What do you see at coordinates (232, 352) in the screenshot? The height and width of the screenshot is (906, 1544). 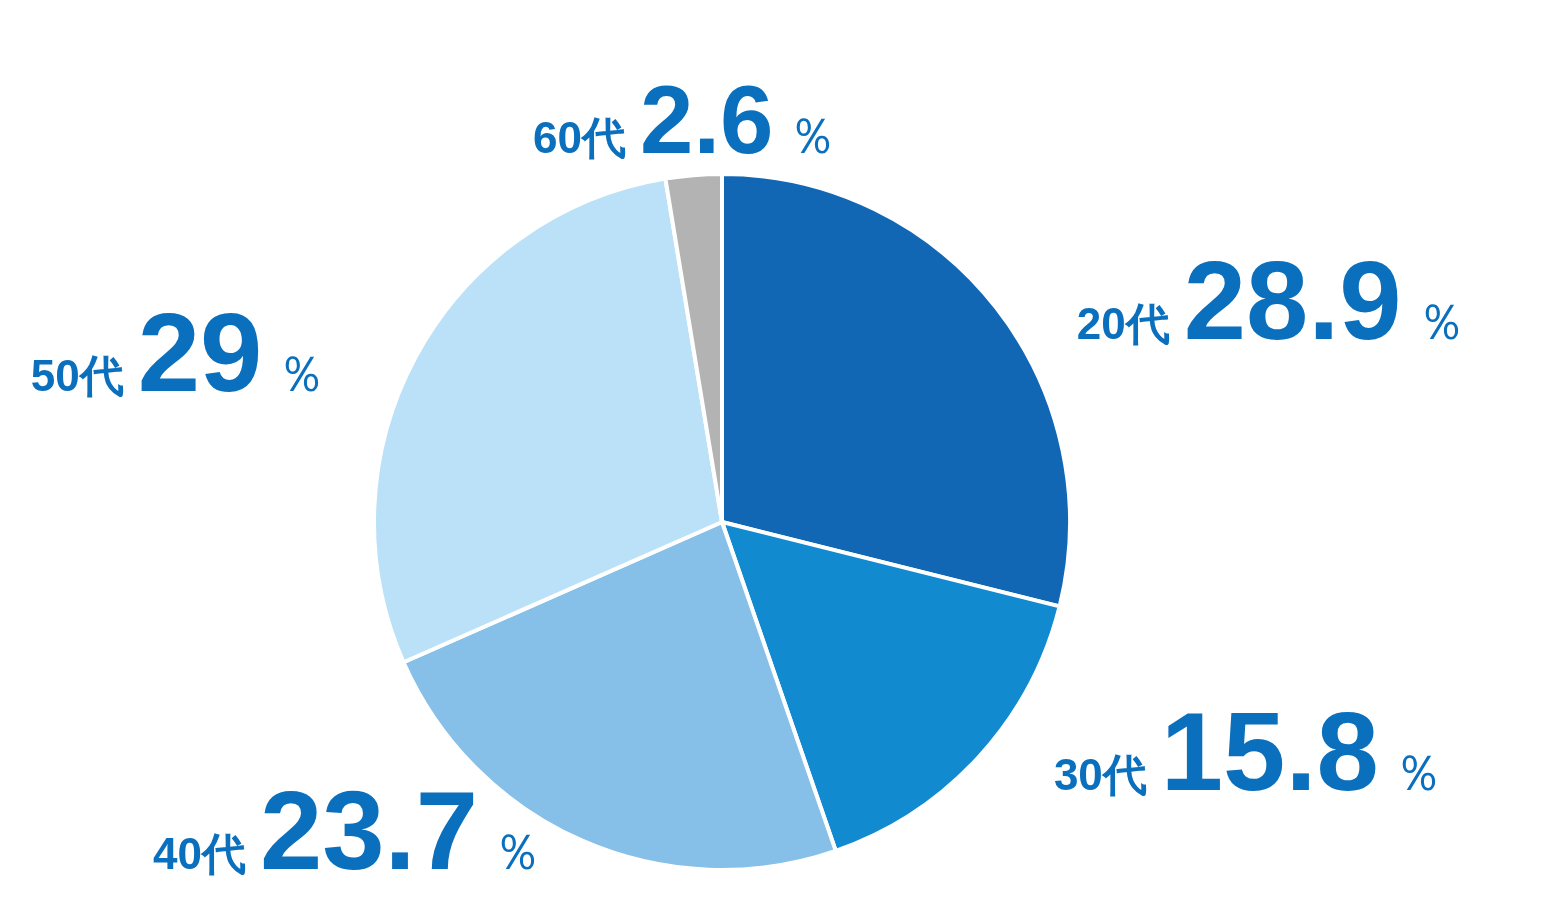 I see `data-label: 29％` at bounding box center [232, 352].